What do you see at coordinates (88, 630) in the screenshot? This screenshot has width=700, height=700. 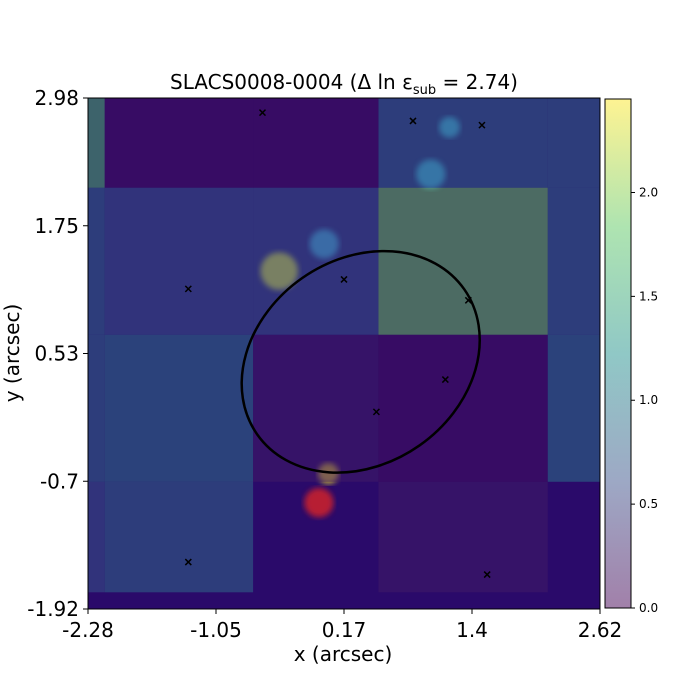 I see `x-tick-label: -2.28` at bounding box center [88, 630].